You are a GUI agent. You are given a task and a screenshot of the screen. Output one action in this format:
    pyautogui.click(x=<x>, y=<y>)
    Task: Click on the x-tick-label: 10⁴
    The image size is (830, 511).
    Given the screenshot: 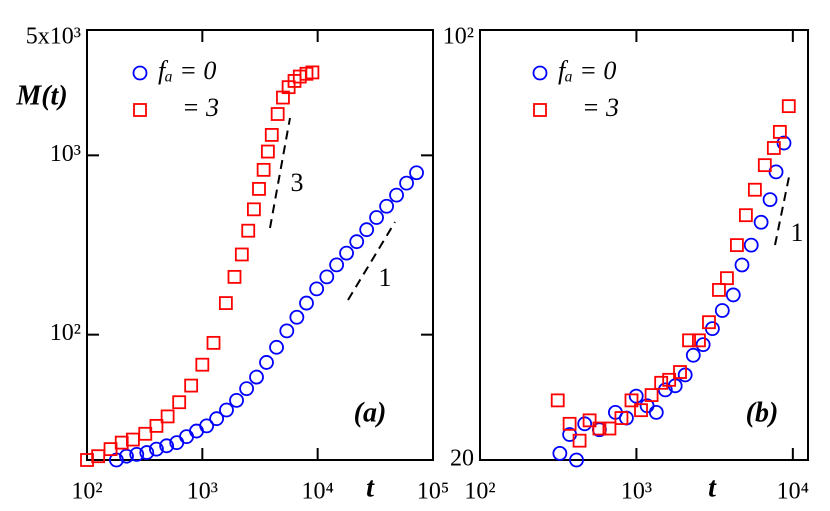 What is the action you would take?
    pyautogui.click(x=317, y=492)
    